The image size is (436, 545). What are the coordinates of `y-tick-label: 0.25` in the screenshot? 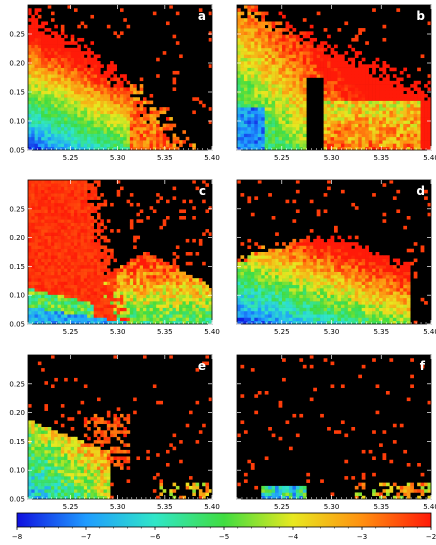 It's located at (17, 209).